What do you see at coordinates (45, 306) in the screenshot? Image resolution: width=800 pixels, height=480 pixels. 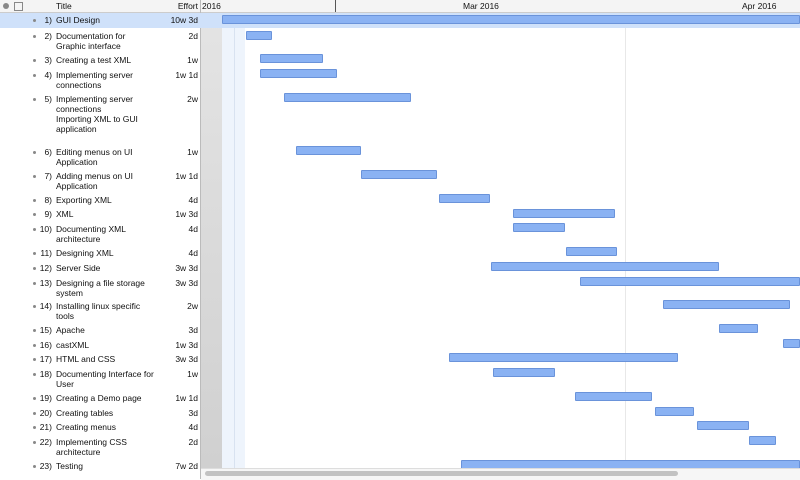 I see `task-number: 14)` at bounding box center [45, 306].